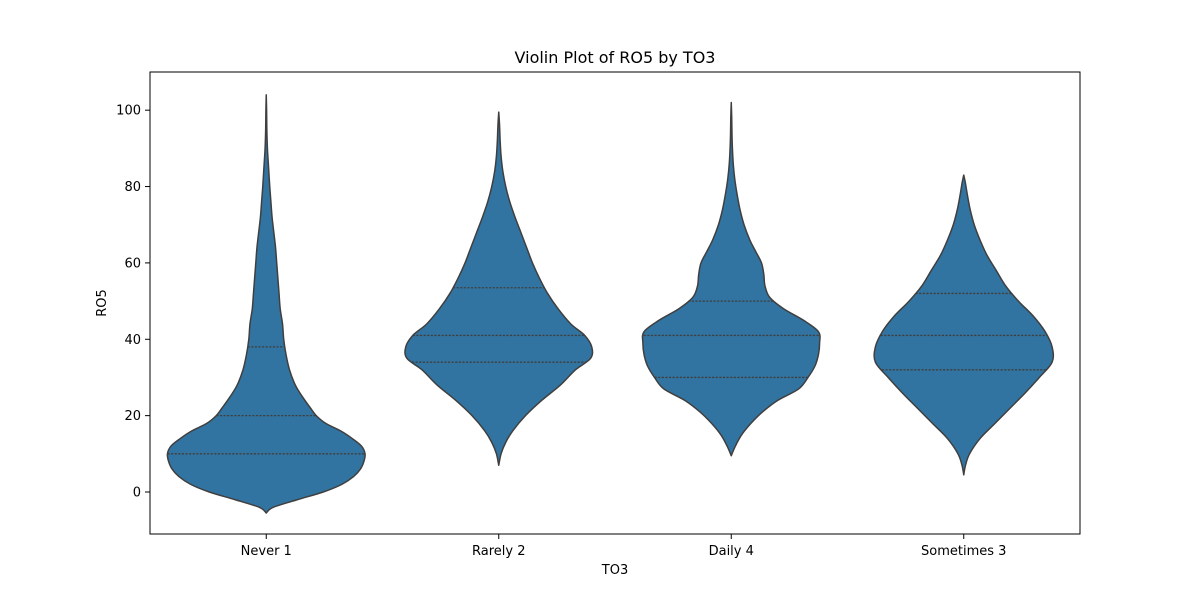 The width and height of the screenshot is (1200, 600). What do you see at coordinates (128, 111) in the screenshot?
I see `y-tick-label: 100` at bounding box center [128, 111].